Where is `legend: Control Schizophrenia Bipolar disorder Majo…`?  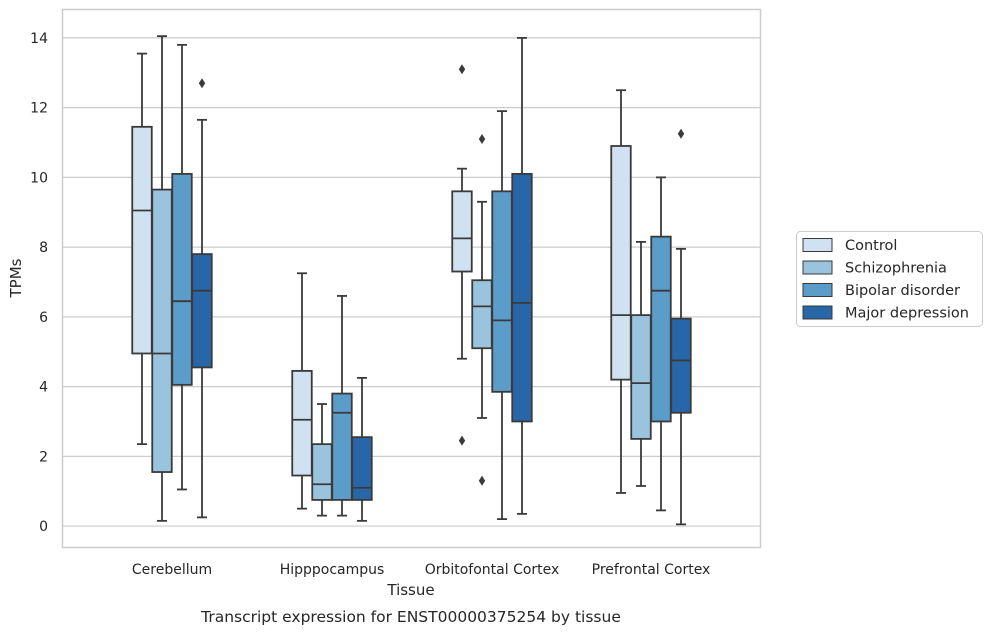
legend: Control Schizophrenia Bipolar disorder Majo… is located at coordinates (889, 279).